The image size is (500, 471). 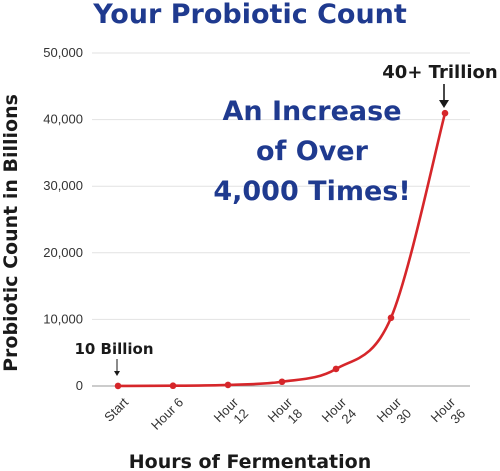 I want to click on annotation-end-value: 40+ Trillion, so click(x=439, y=72).